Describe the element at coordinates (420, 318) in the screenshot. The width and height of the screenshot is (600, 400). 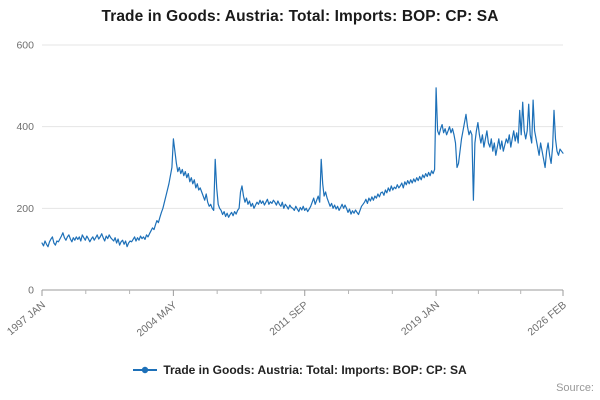
I see `svg-text: 2019 JAN` at that location.